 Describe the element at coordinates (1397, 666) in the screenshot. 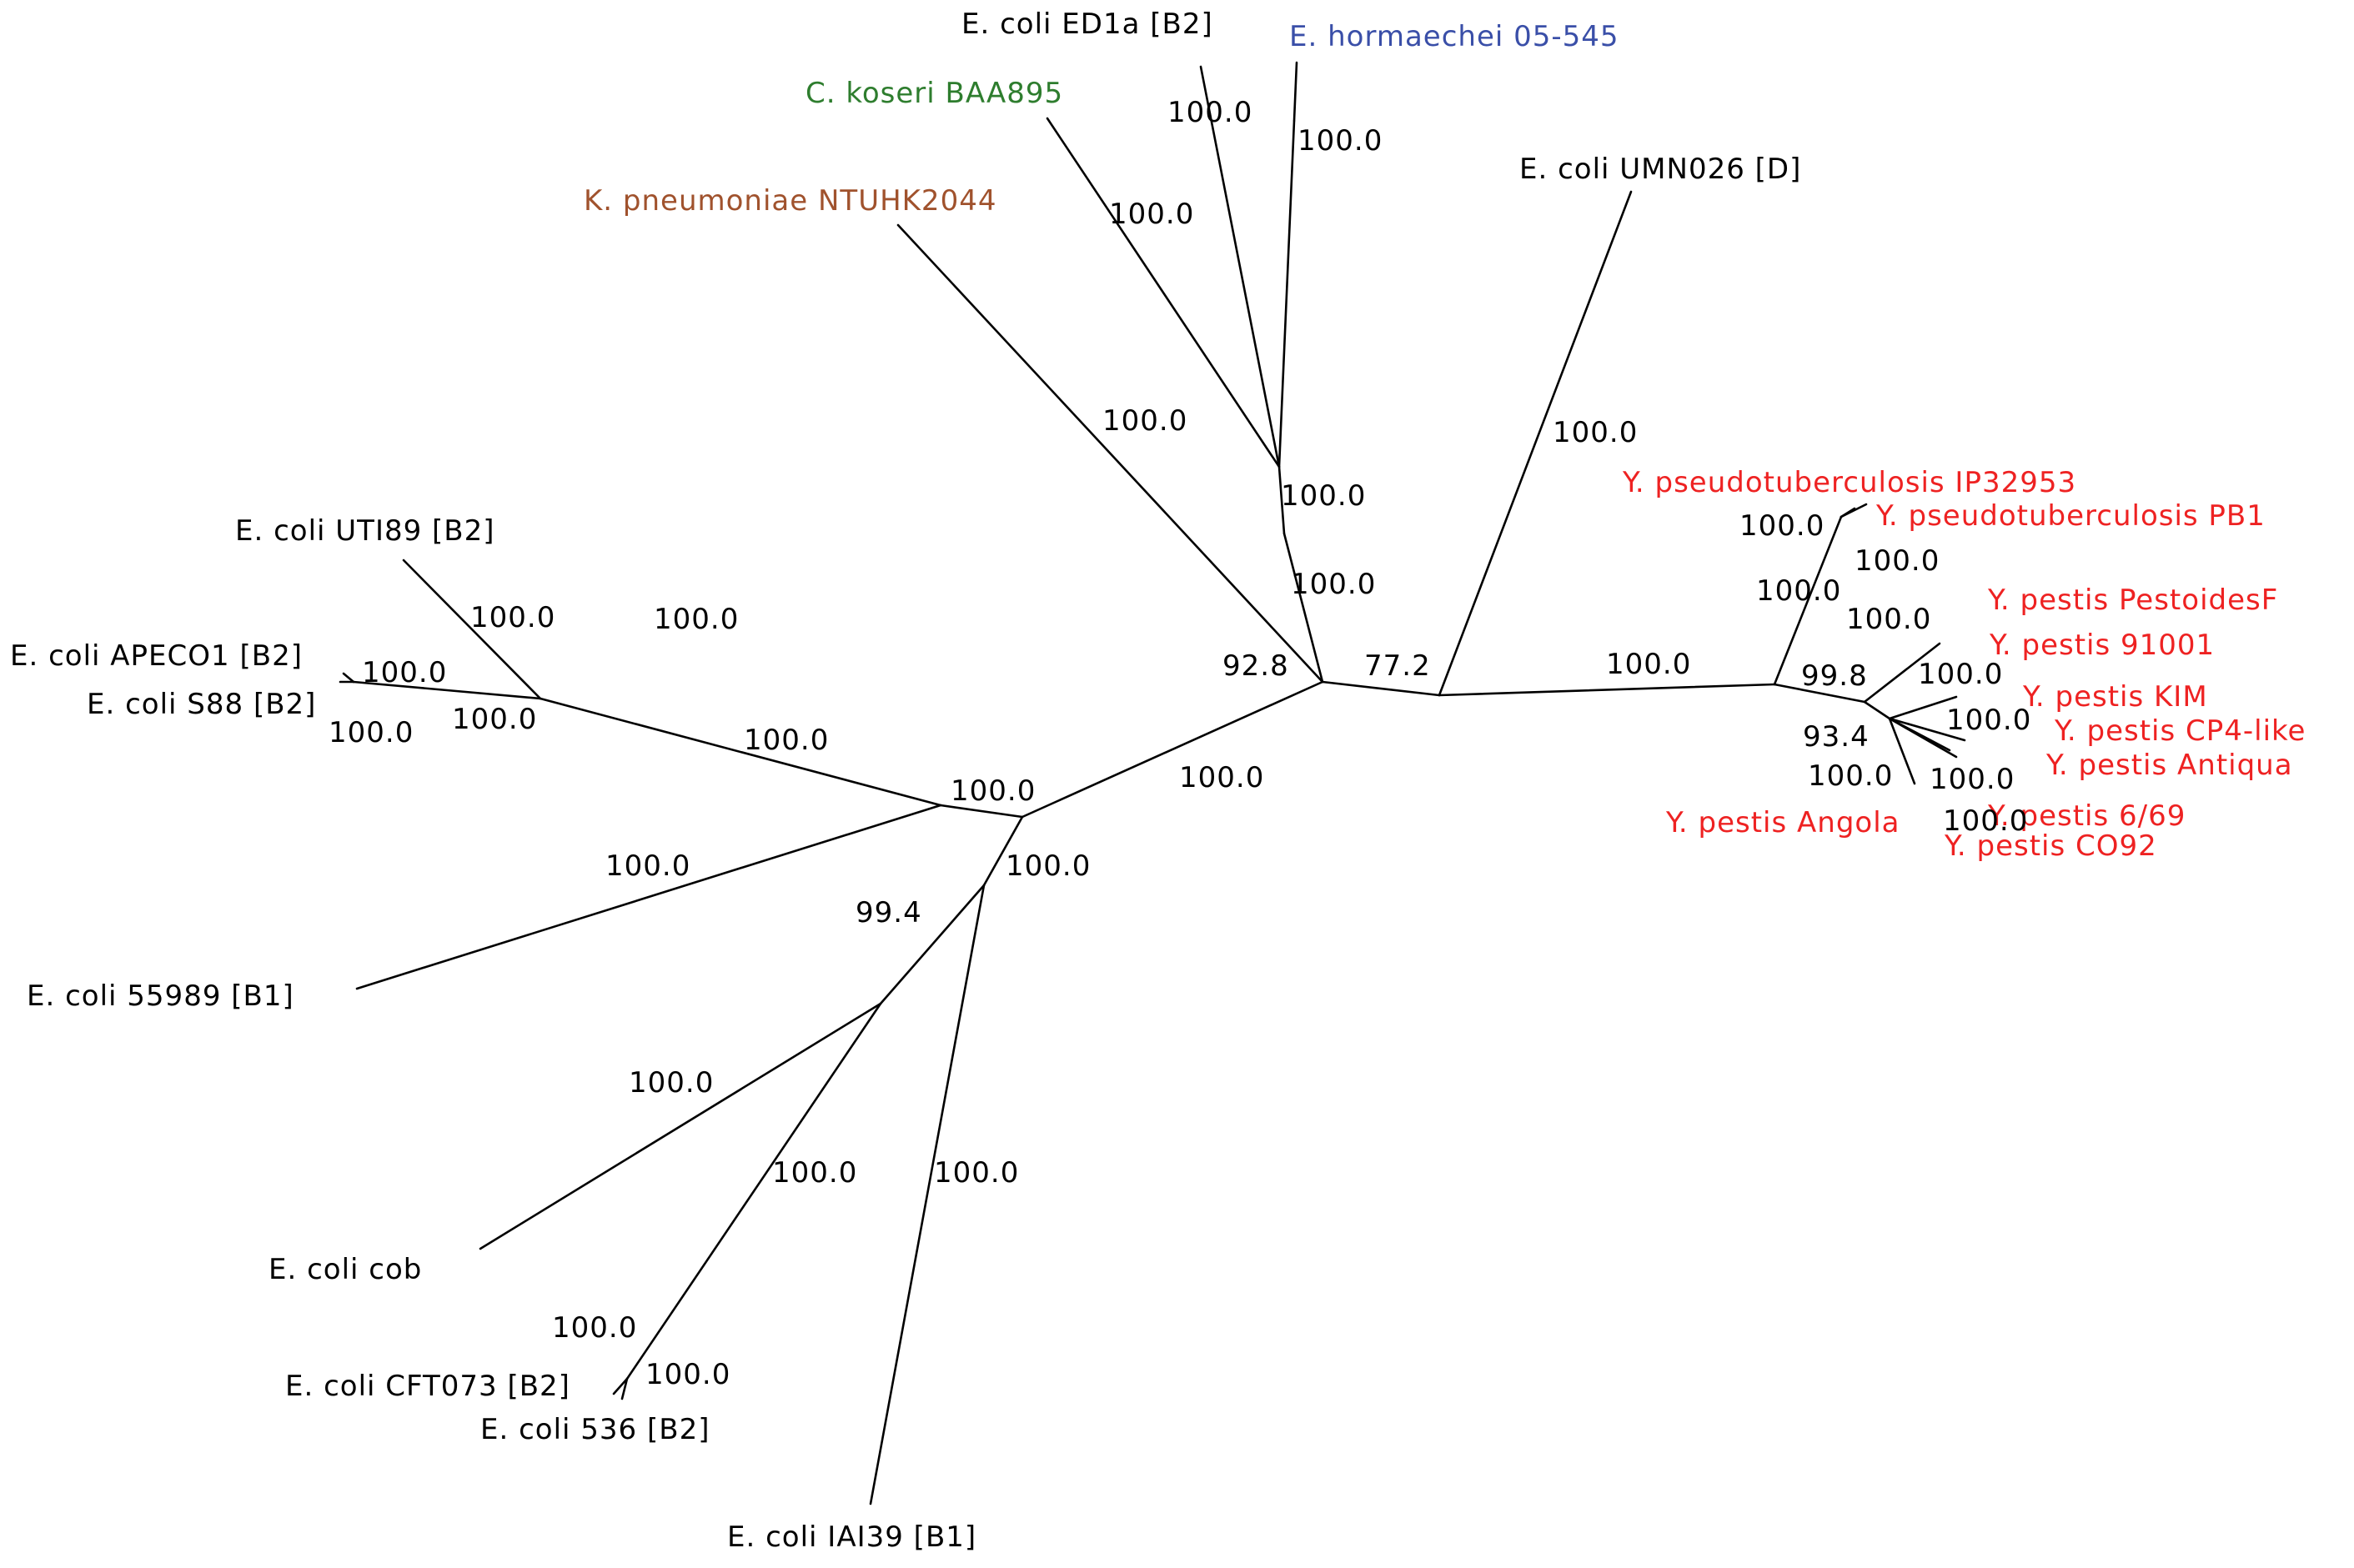

I see `bootstrap-value: 77.2` at that location.